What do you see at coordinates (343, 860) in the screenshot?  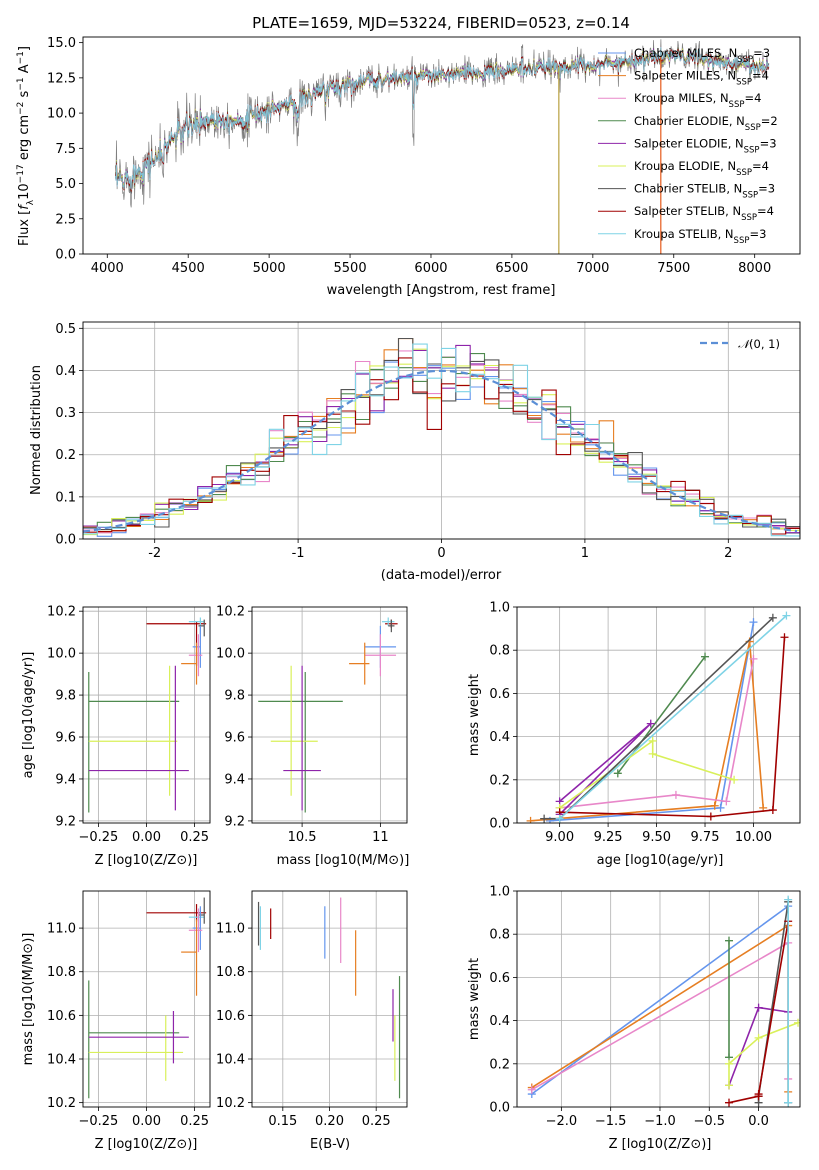 I see `x-axis-label: mass [log10(M/M⊙)]` at bounding box center [343, 860].